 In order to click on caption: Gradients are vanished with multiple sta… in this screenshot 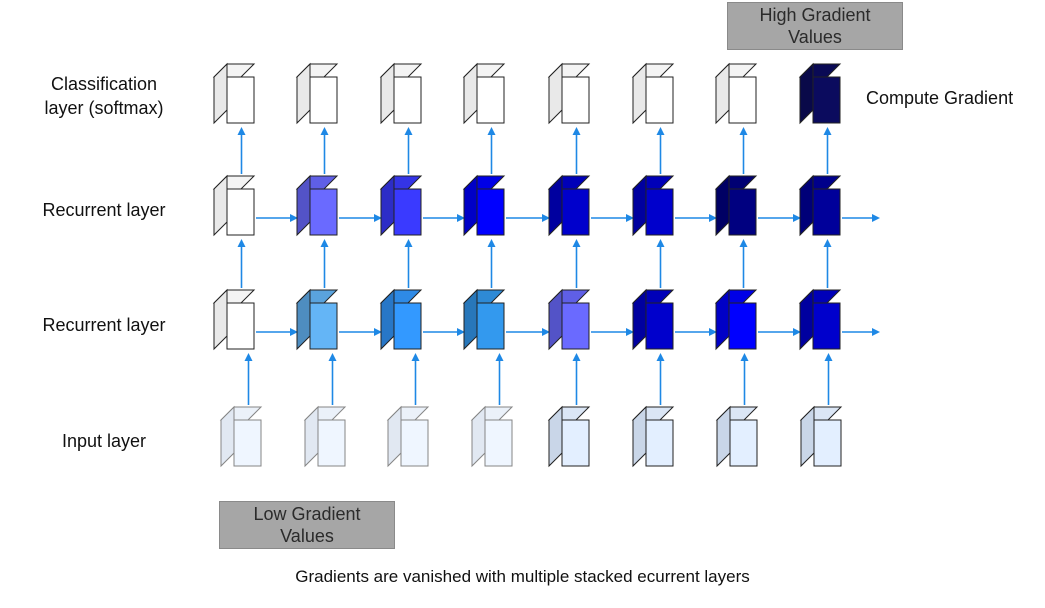, I will do `click(522, 576)`.